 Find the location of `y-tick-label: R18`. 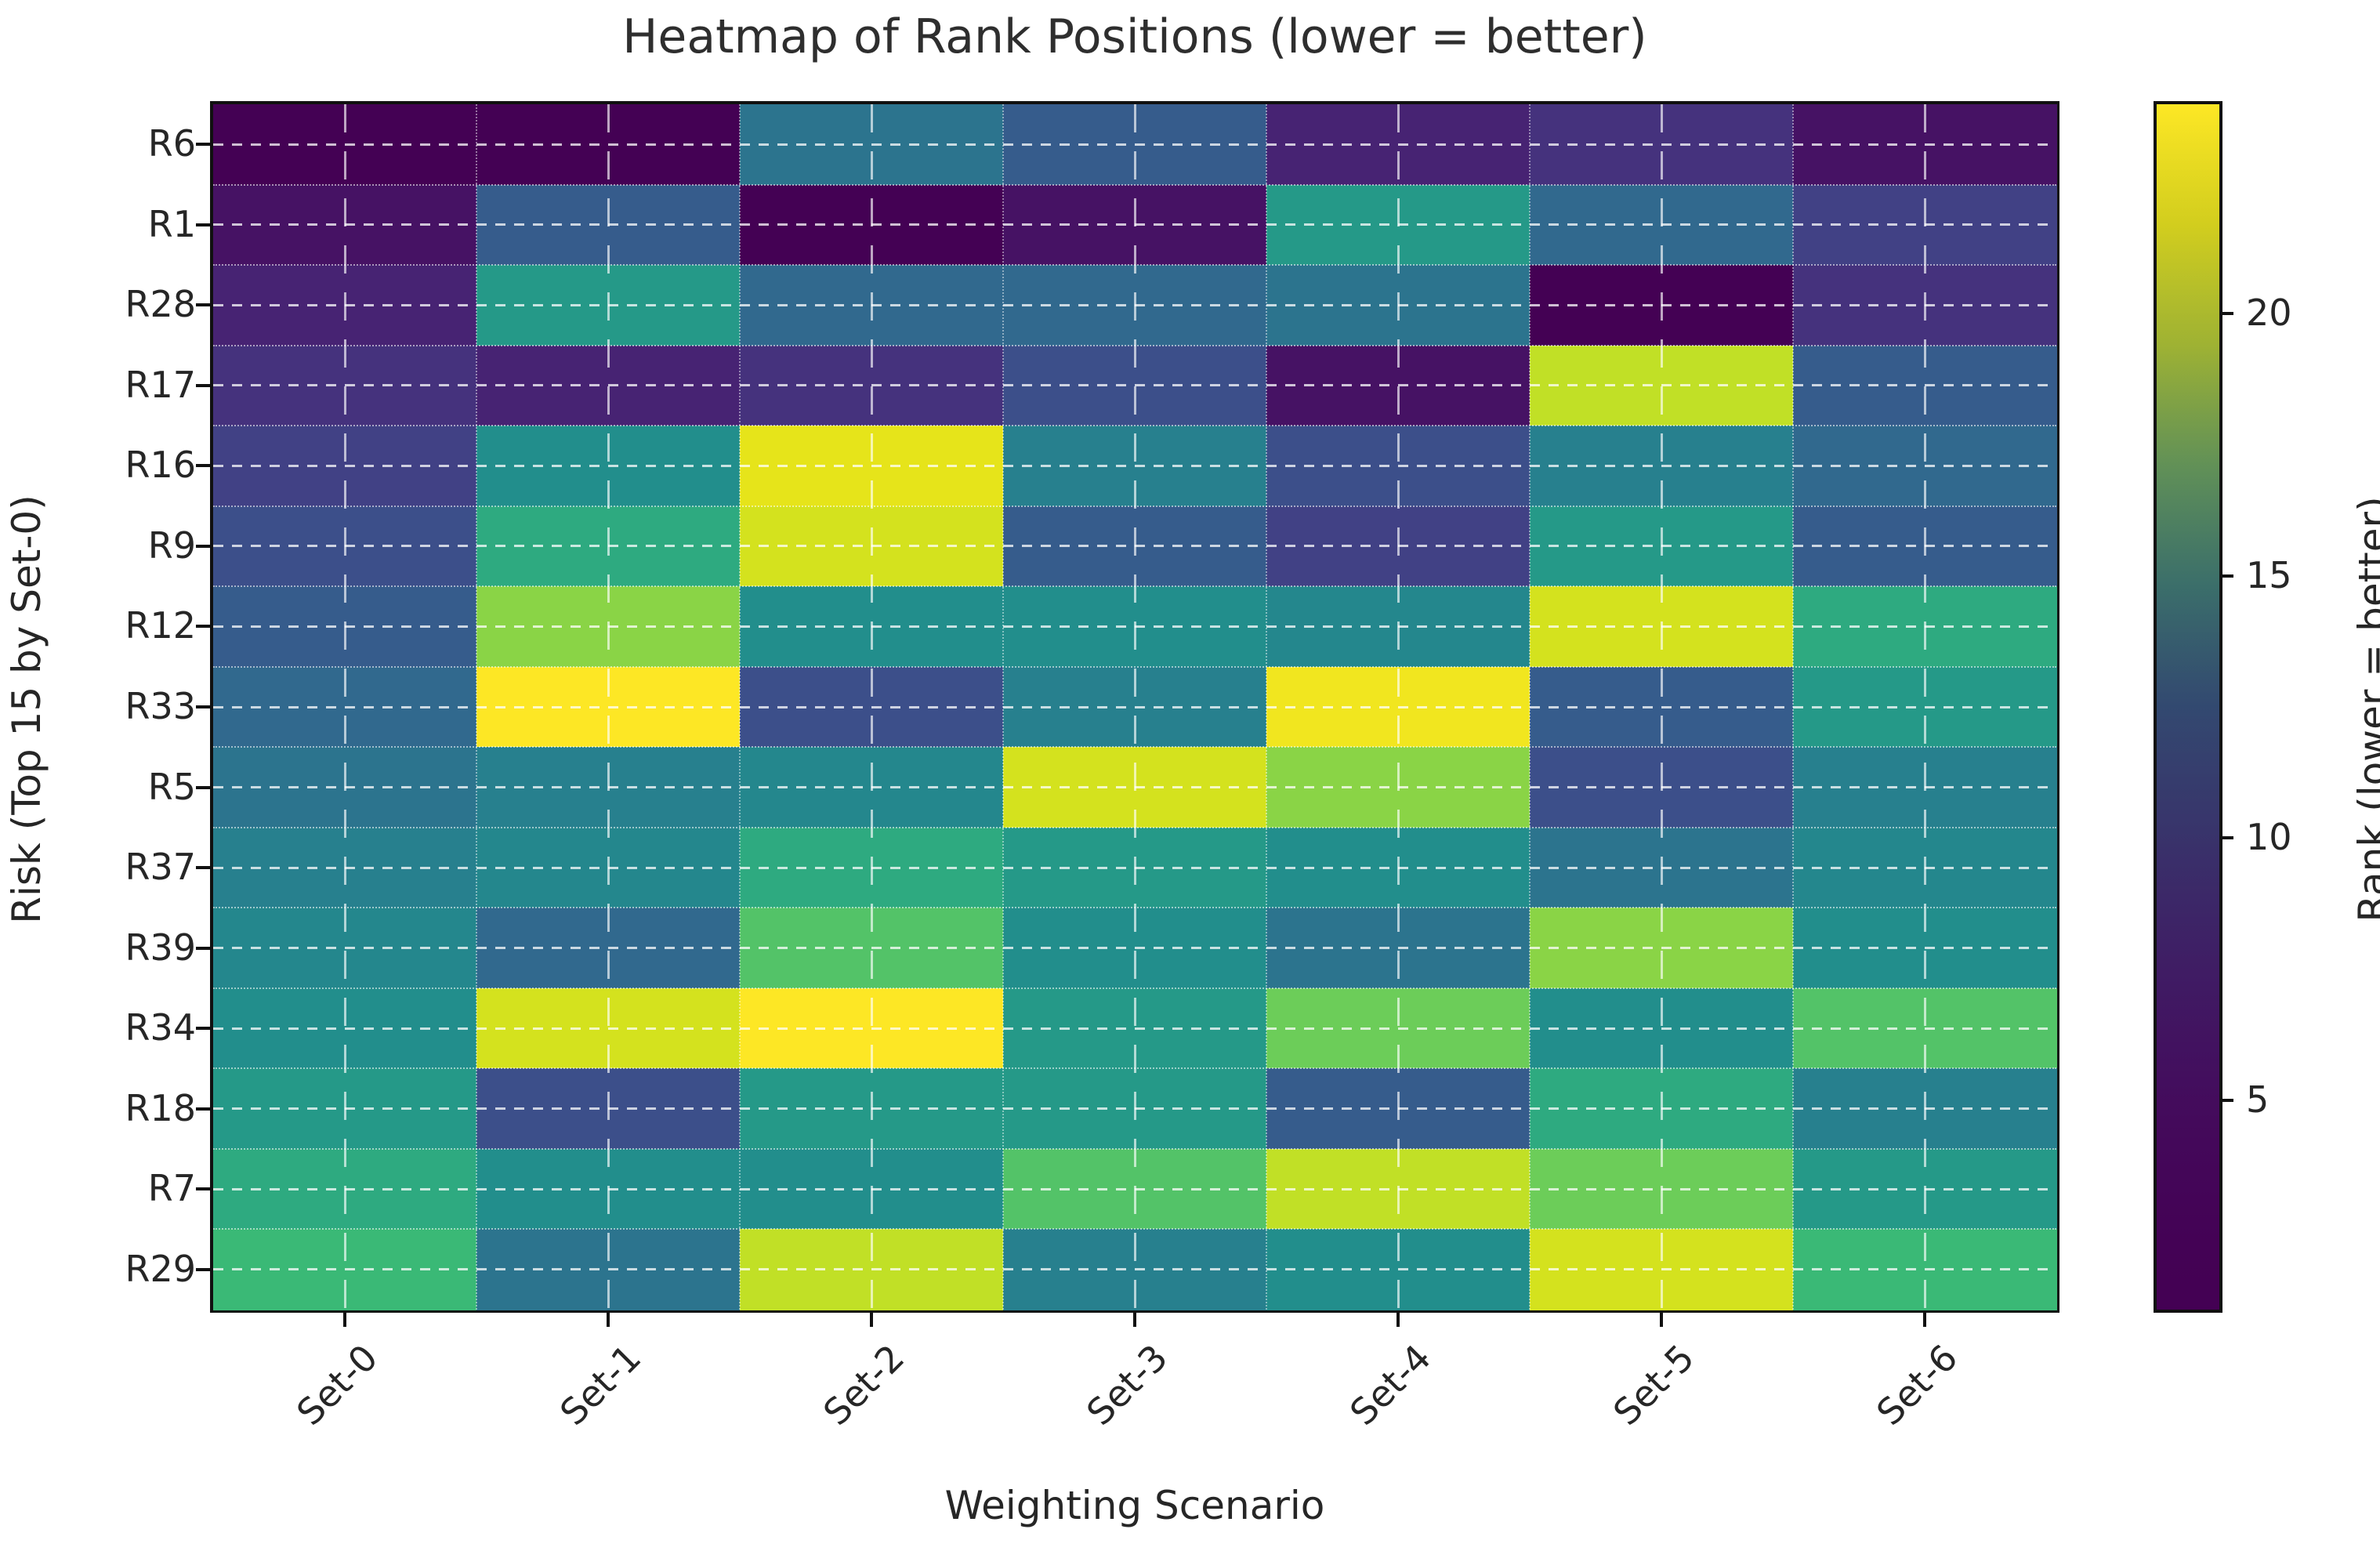

y-tick-label: R18 is located at coordinates (161, 1107).